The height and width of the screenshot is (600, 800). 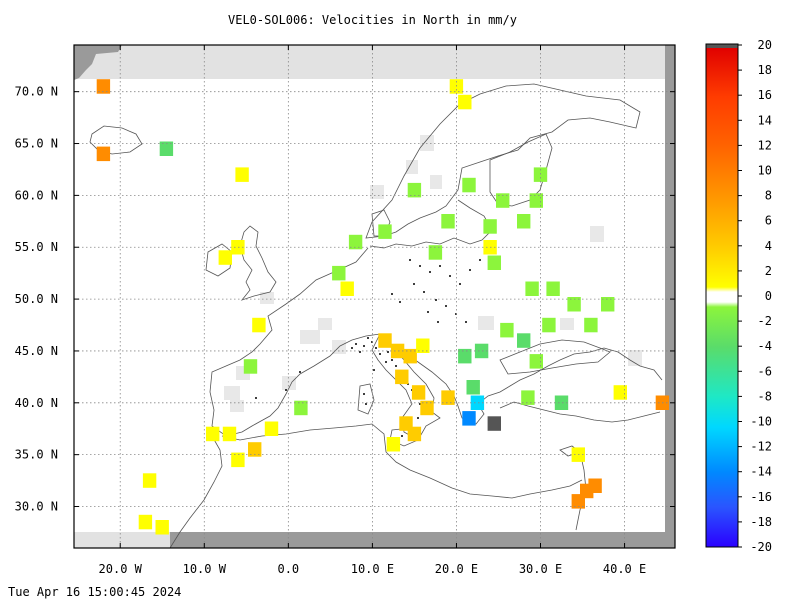 What do you see at coordinates (36, 403) in the screenshot?
I see `y-tick-label: 40.0 N` at bounding box center [36, 403].